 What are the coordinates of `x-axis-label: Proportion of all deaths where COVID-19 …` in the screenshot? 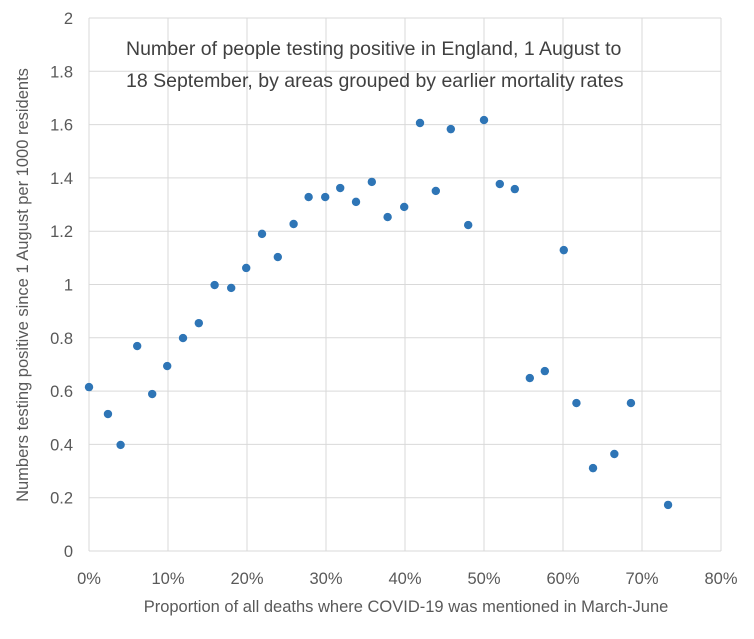 It's located at (406, 607).